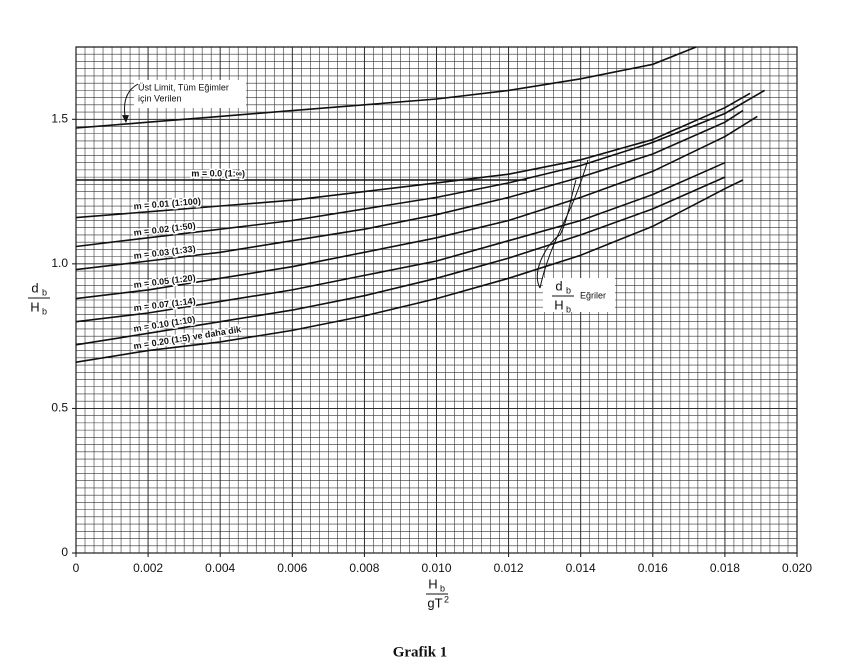 Image resolution: width=841 pixels, height=672 pixels. What do you see at coordinates (579, 295) in the screenshot?
I see `curves-note-bg` at bounding box center [579, 295].